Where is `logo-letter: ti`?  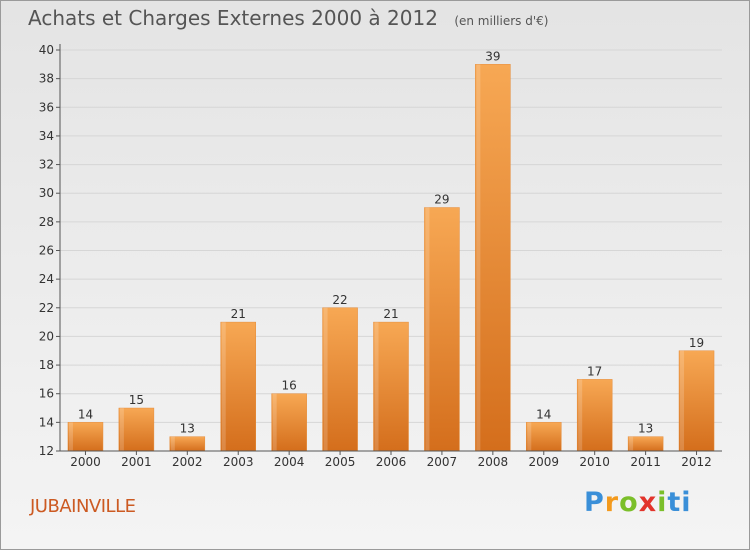
logo-letter: ti is located at coordinates (679, 502).